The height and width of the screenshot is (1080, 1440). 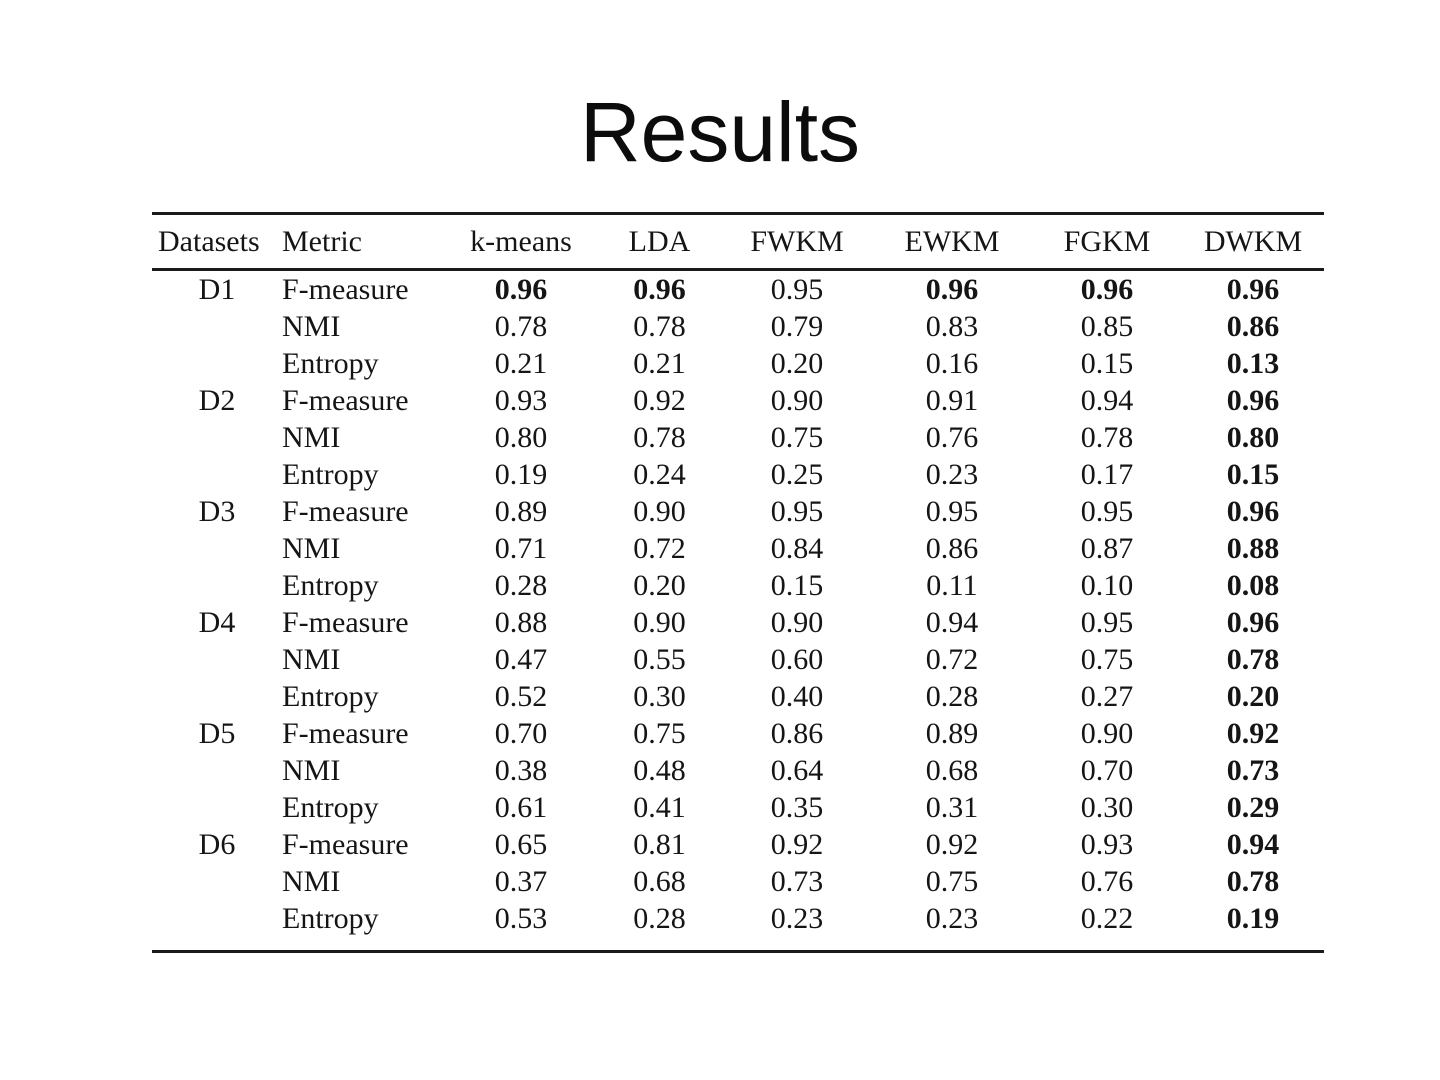 What do you see at coordinates (521, 363) in the screenshot?
I see `value-cell: 0.21` at bounding box center [521, 363].